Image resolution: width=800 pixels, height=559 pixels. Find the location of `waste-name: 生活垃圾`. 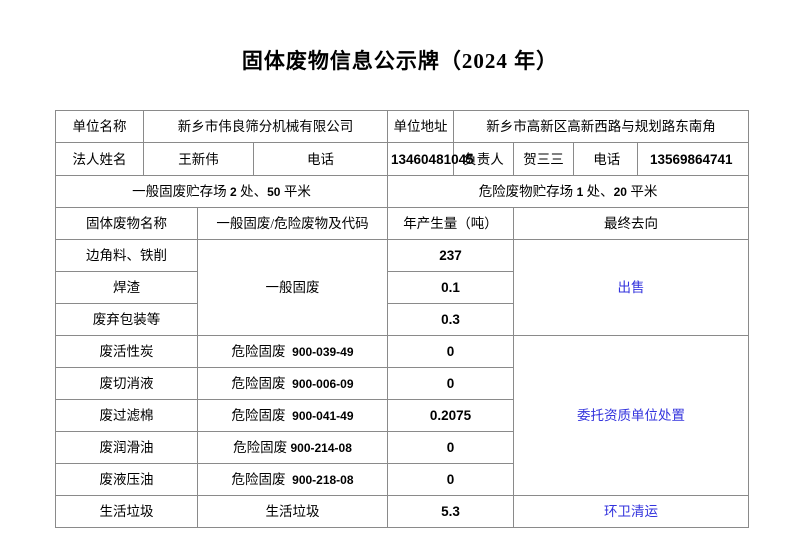

waste-name: 生活垃圾 is located at coordinates (126, 511).